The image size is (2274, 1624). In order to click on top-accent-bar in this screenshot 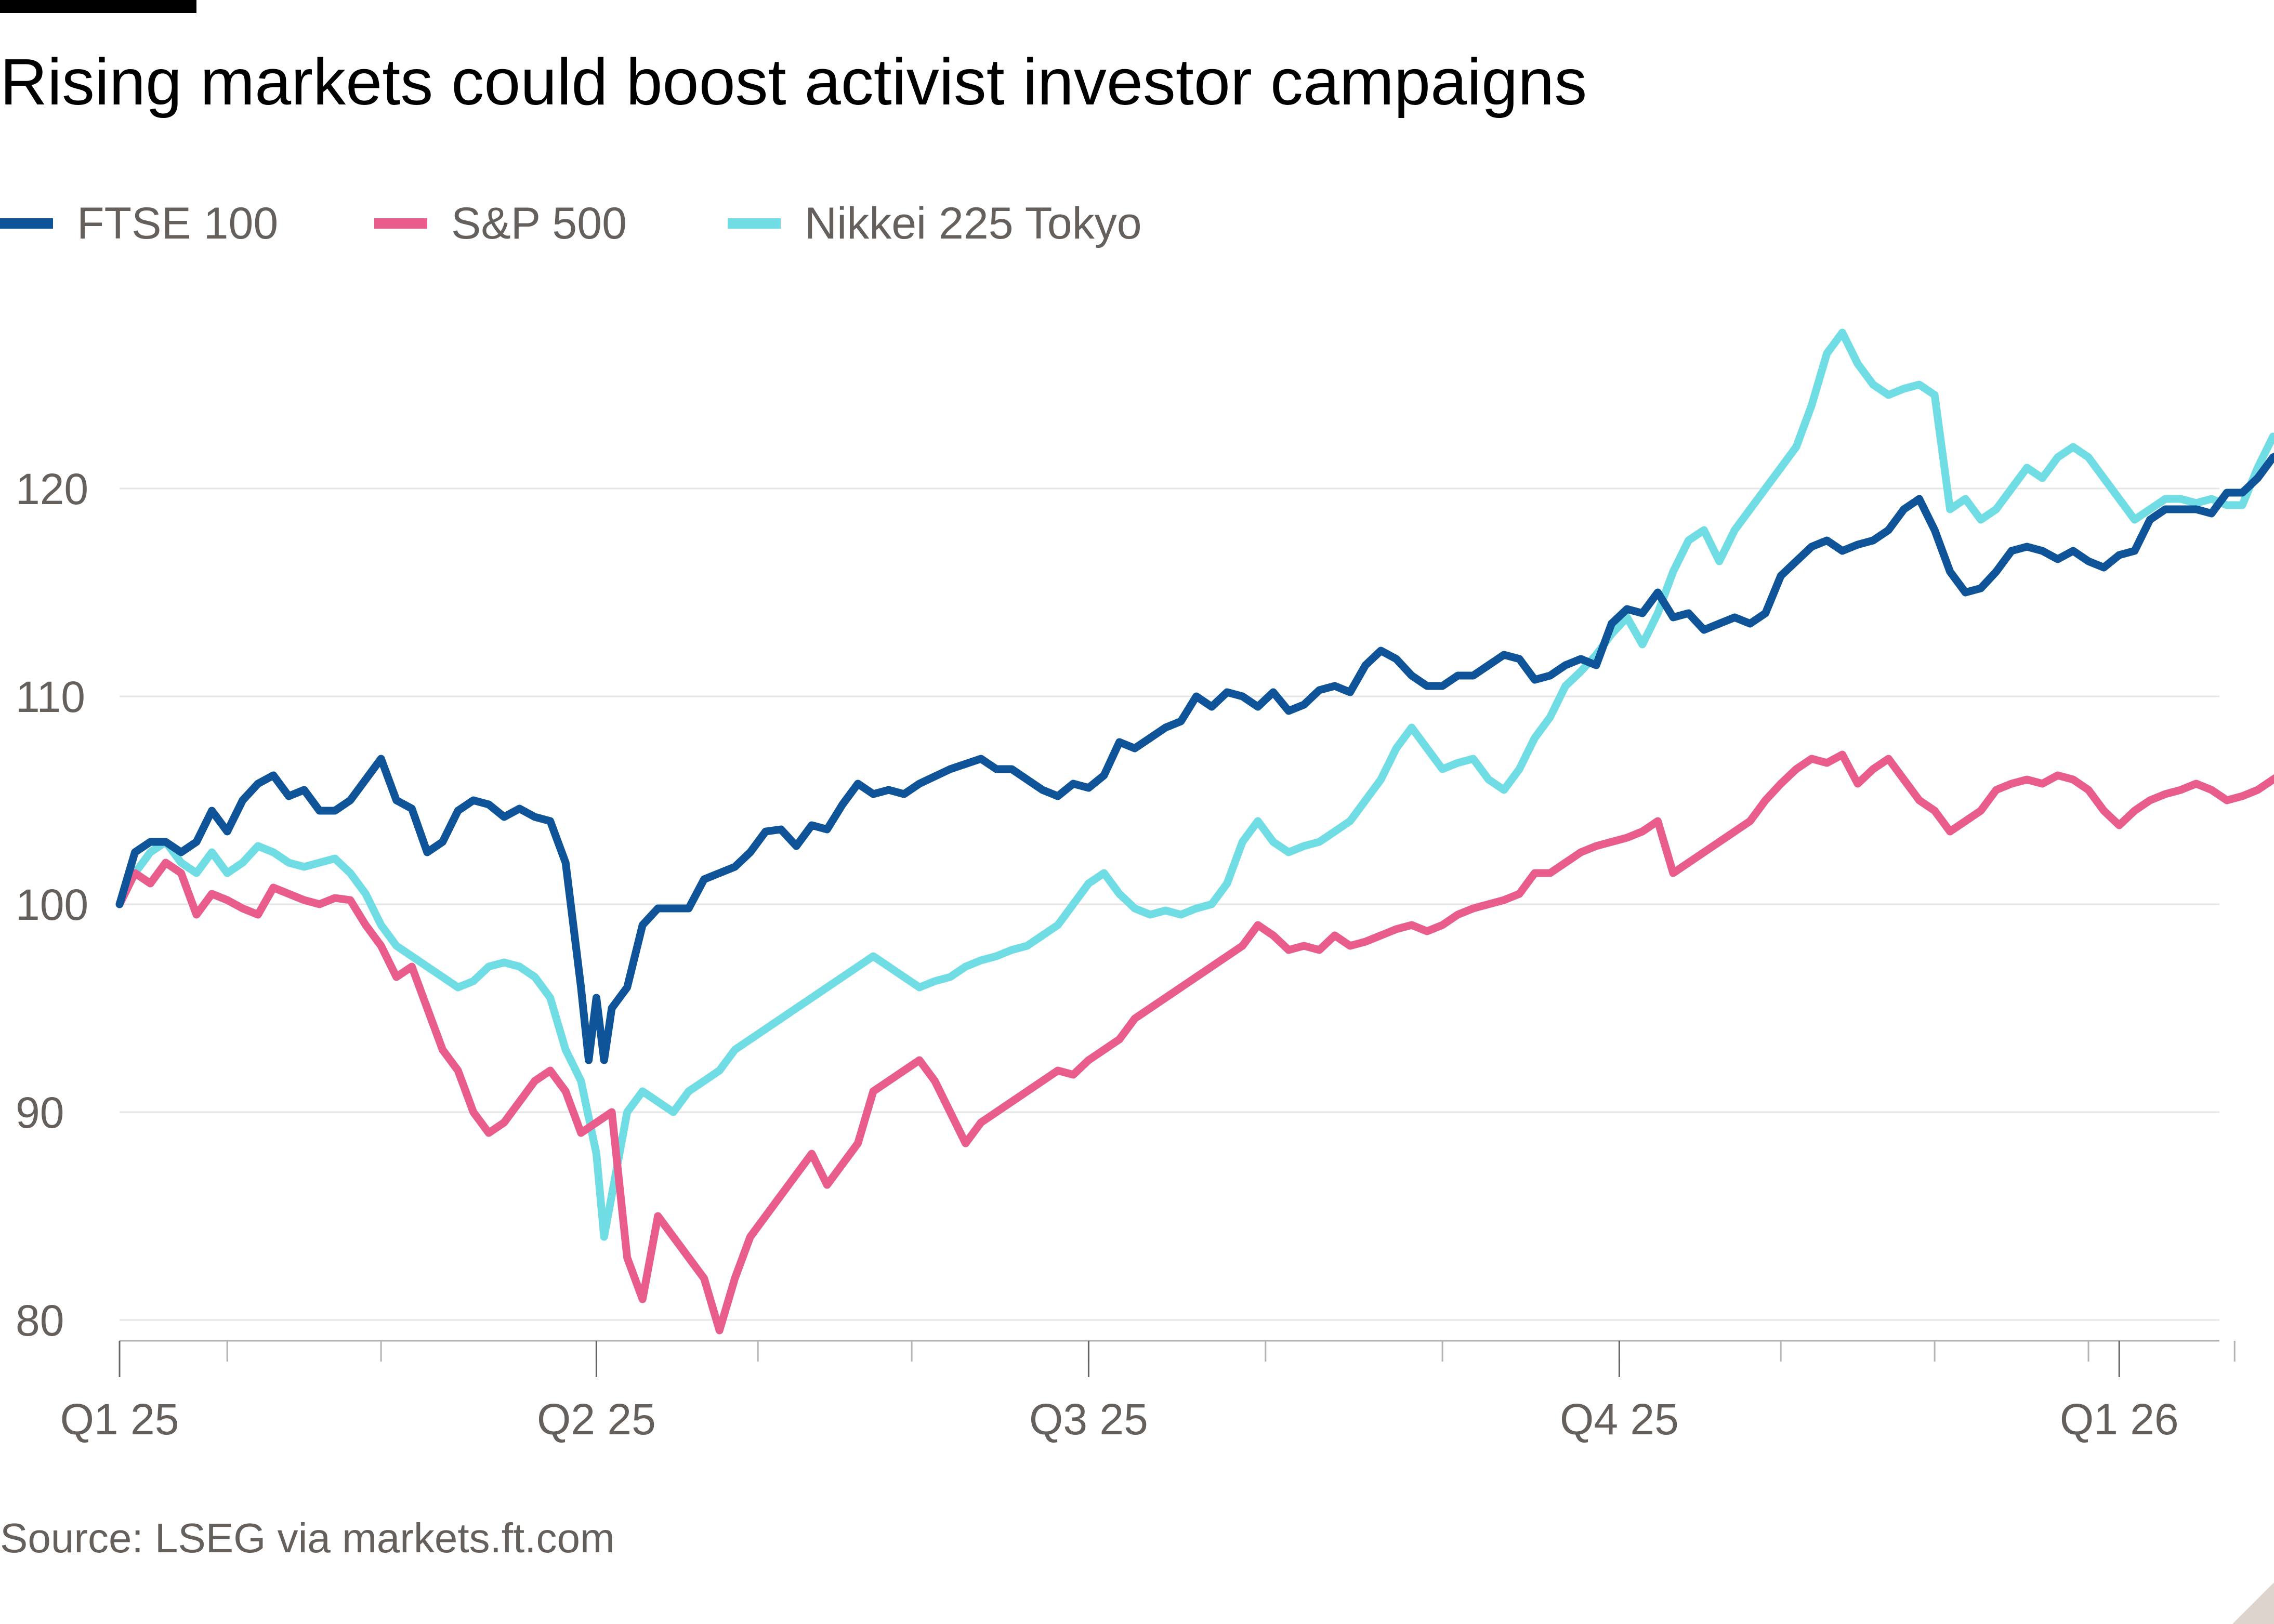, I will do `click(98, 6)`.